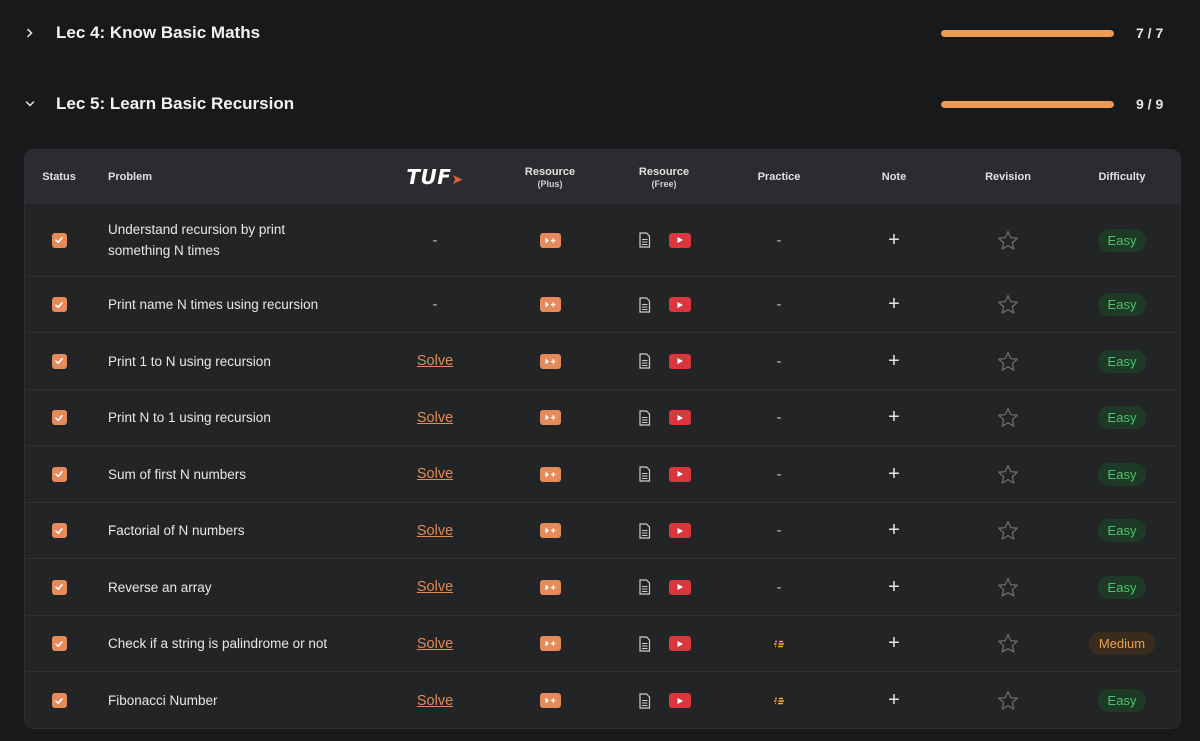  Describe the element at coordinates (1122, 643) in the screenshot. I see `difficulty-badge: Medium` at that location.